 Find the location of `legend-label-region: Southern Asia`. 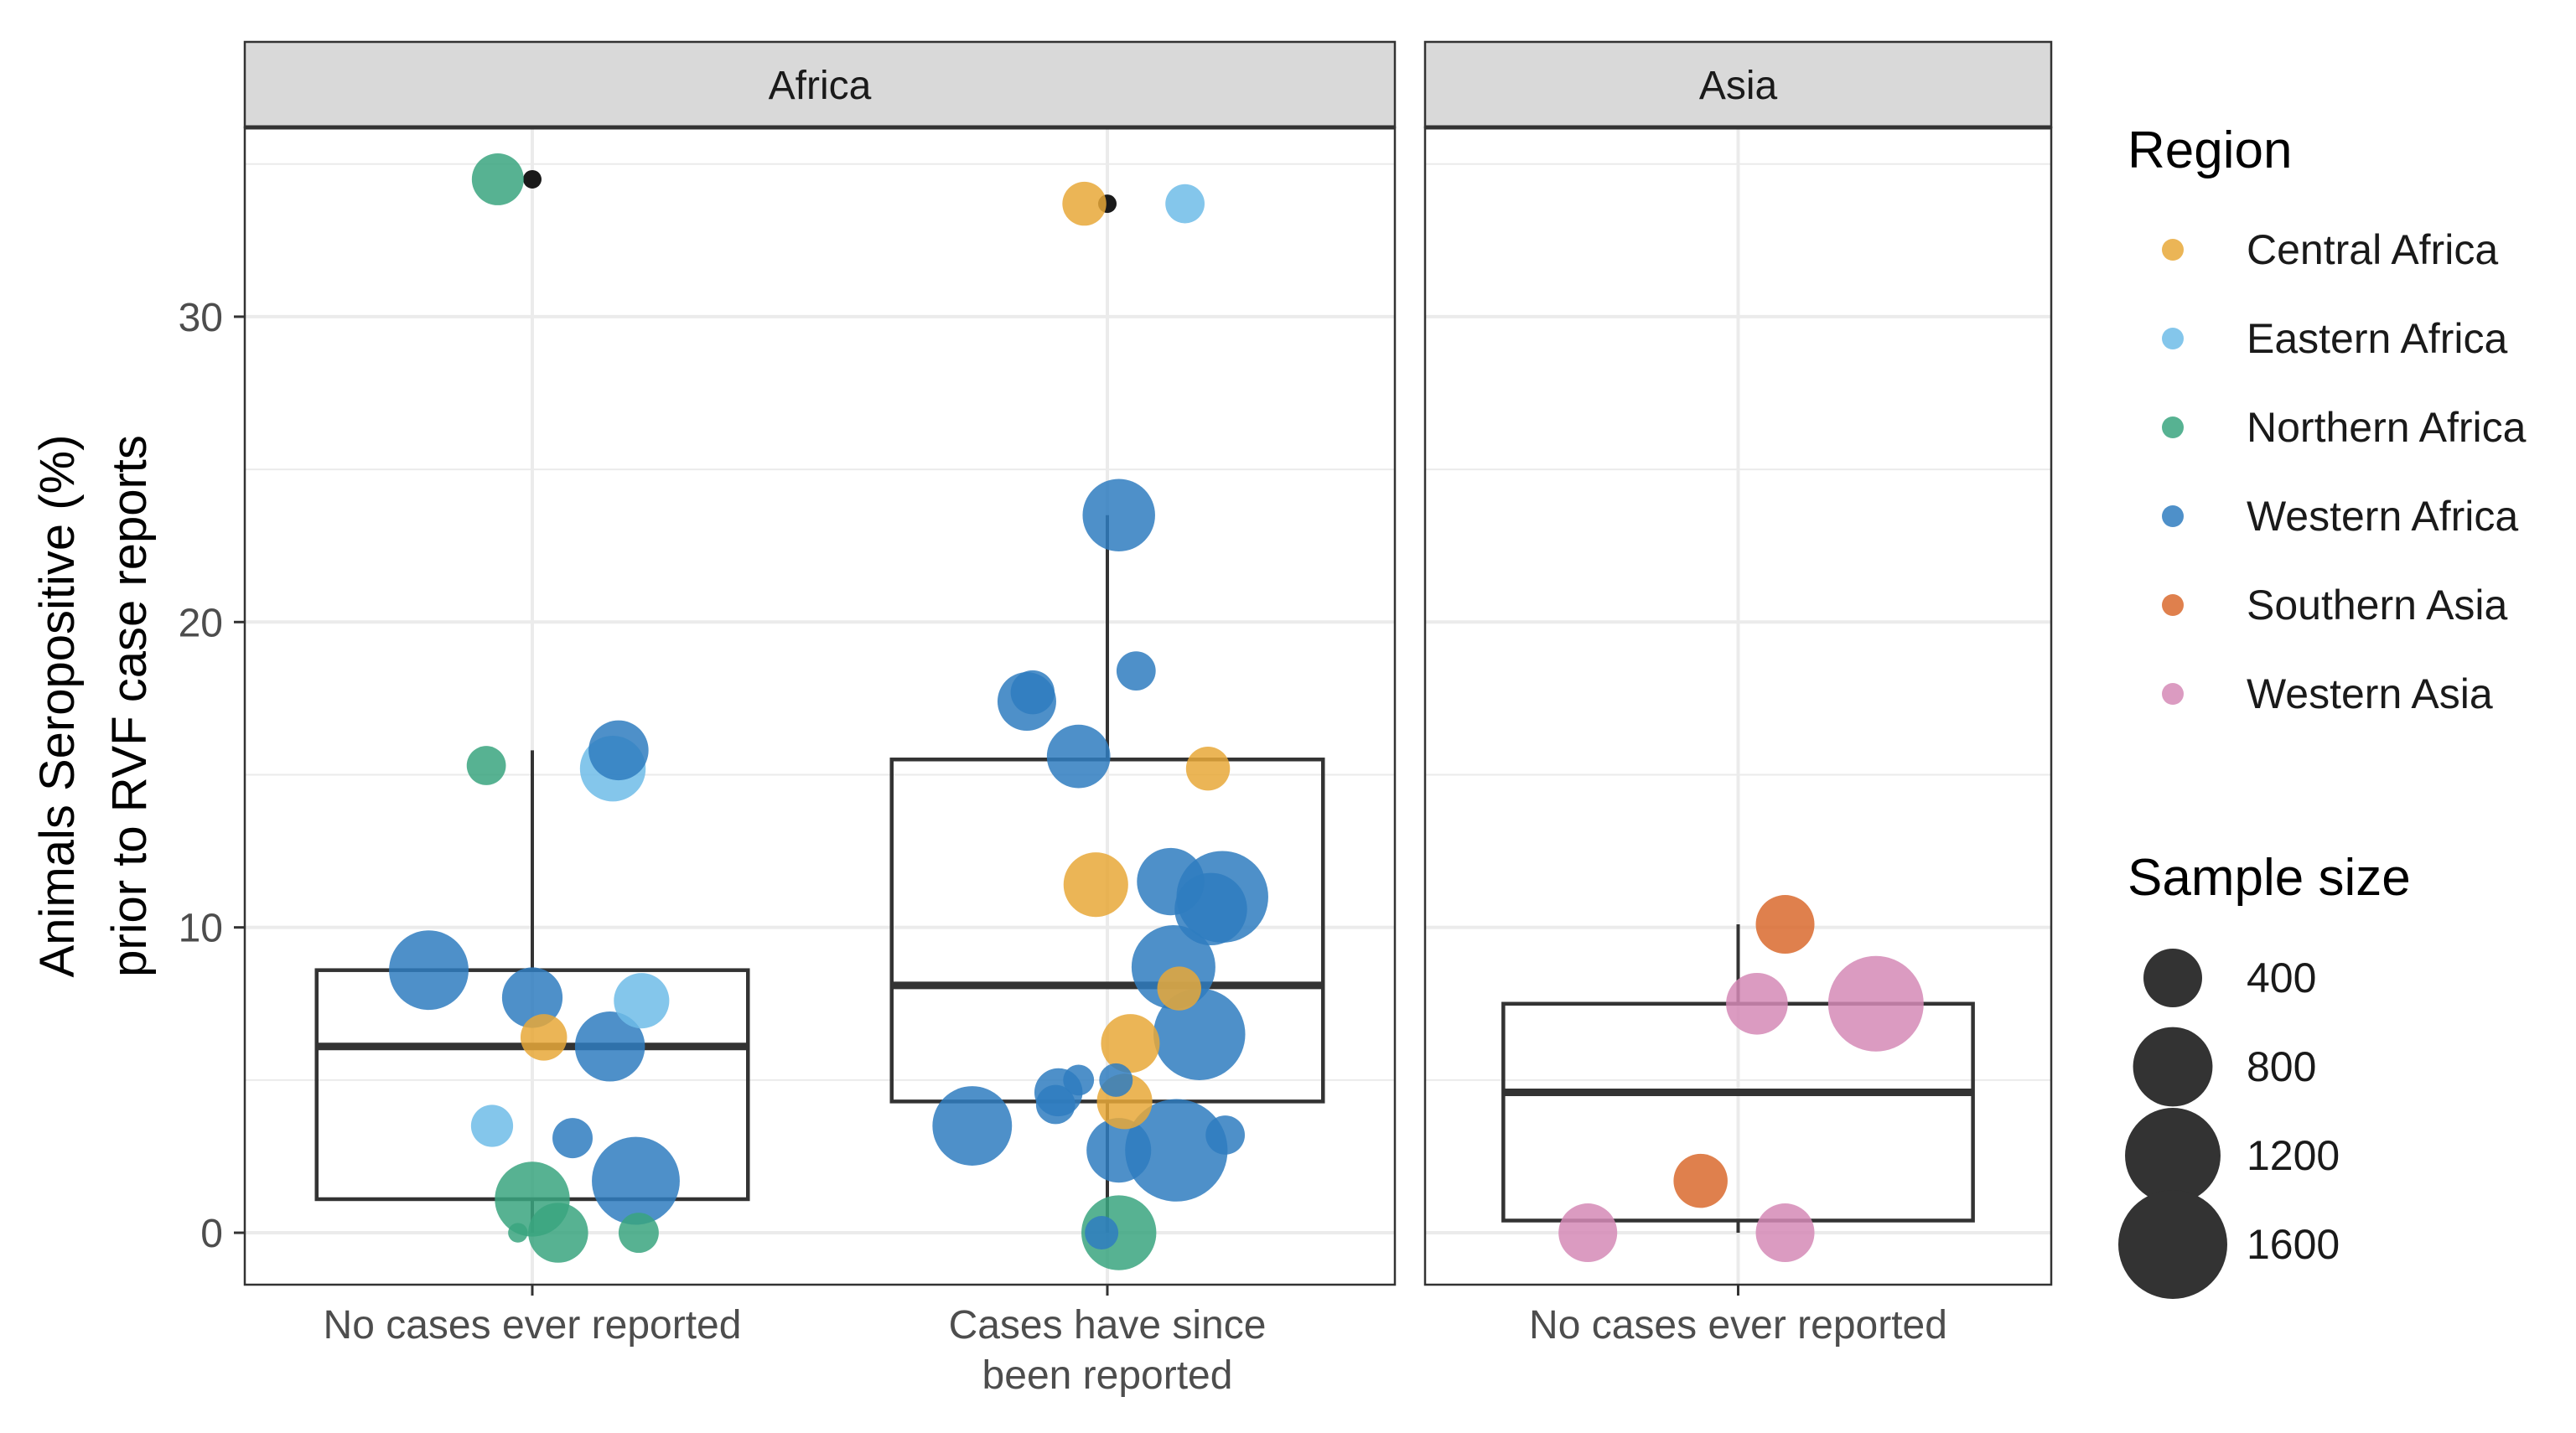

legend-label-region: Southern Asia is located at coordinates (2377, 605).